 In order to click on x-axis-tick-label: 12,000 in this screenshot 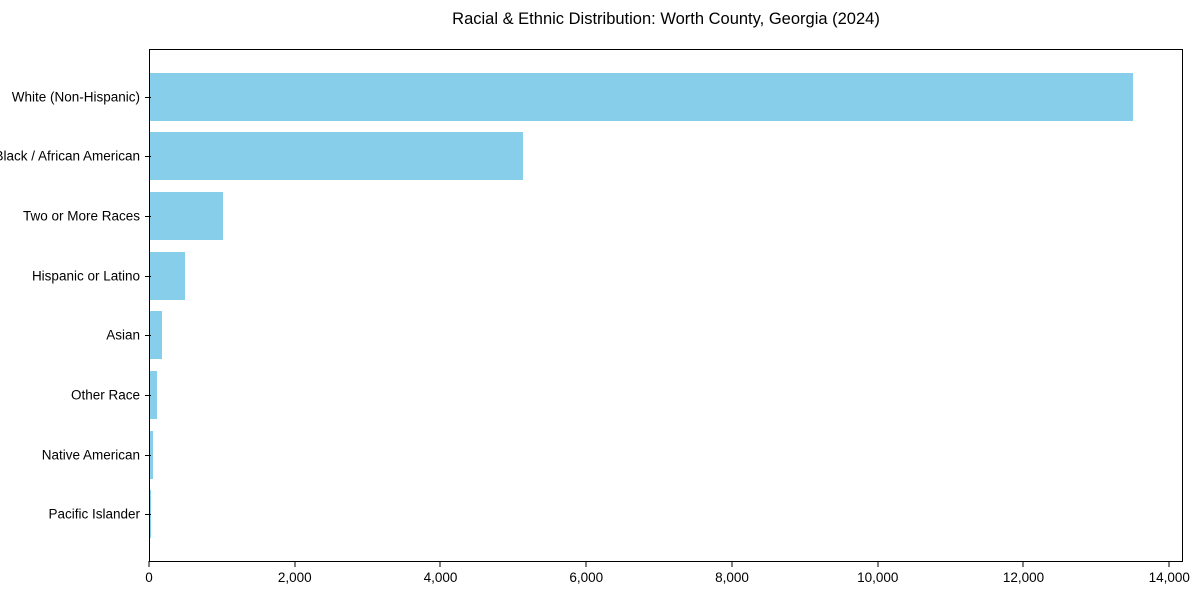, I will do `click(1023, 577)`.